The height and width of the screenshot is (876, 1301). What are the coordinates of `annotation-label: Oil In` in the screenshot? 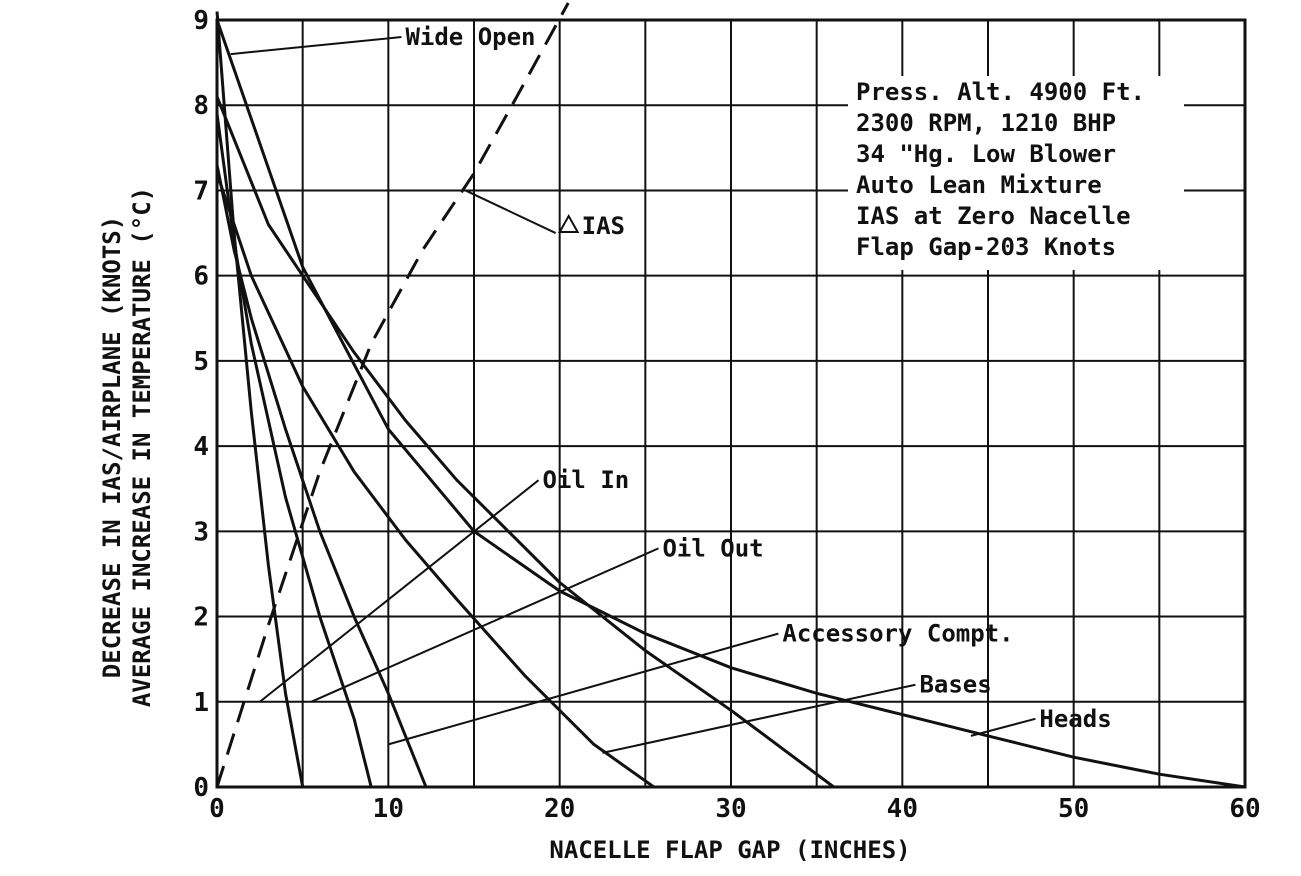 It's located at (586, 480).